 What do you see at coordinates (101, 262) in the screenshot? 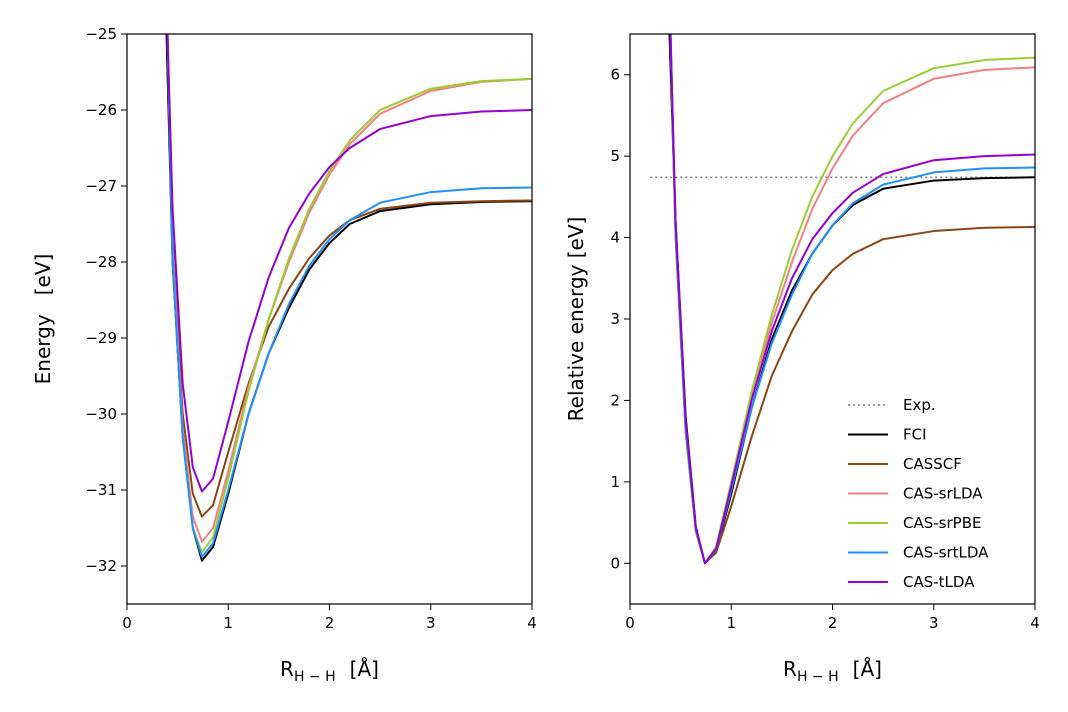
I see `y-tick-label: −28` at bounding box center [101, 262].